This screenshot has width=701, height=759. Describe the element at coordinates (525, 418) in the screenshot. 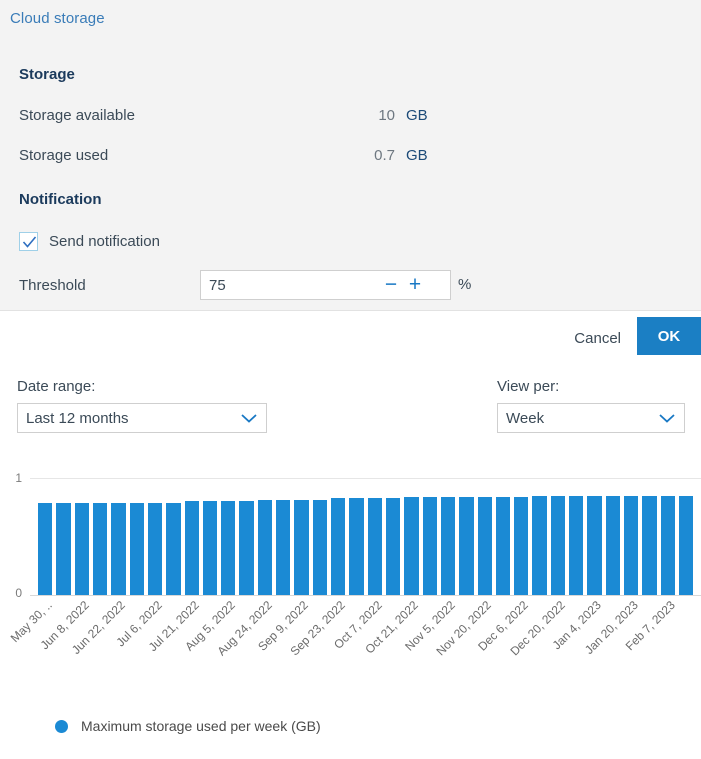

I see `view-per-value: Week` at that location.